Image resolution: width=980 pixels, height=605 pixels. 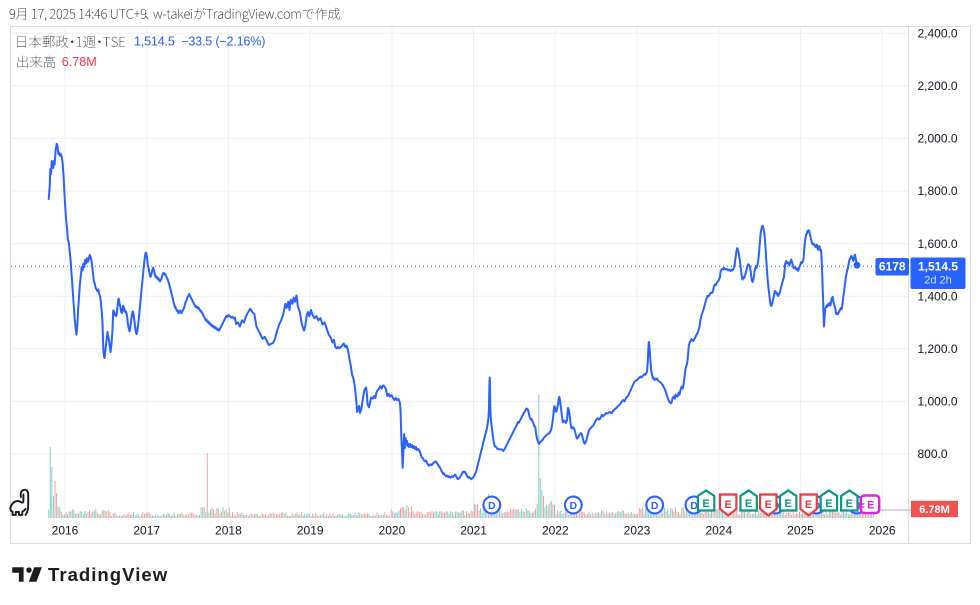 What do you see at coordinates (938, 33) in the screenshot?
I see `svg-text: 2,400.0` at bounding box center [938, 33].